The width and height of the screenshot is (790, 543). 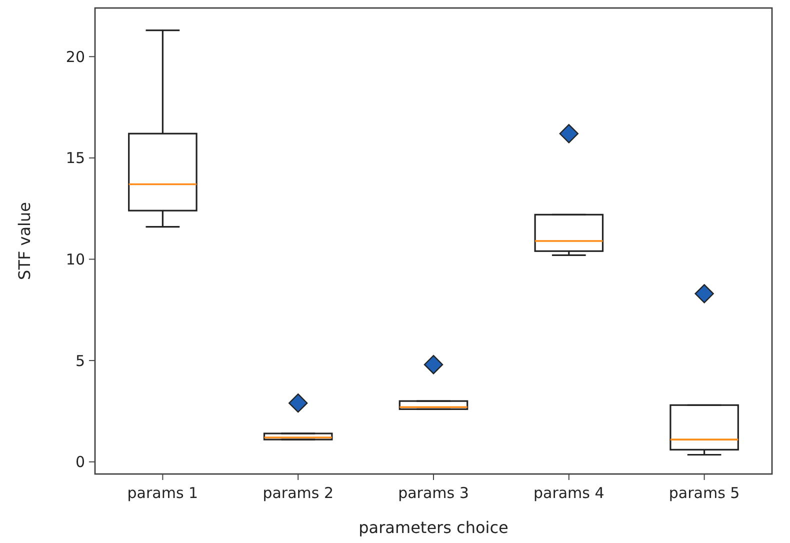 What do you see at coordinates (433, 527) in the screenshot?
I see `x-axis-title: parameters choice` at bounding box center [433, 527].